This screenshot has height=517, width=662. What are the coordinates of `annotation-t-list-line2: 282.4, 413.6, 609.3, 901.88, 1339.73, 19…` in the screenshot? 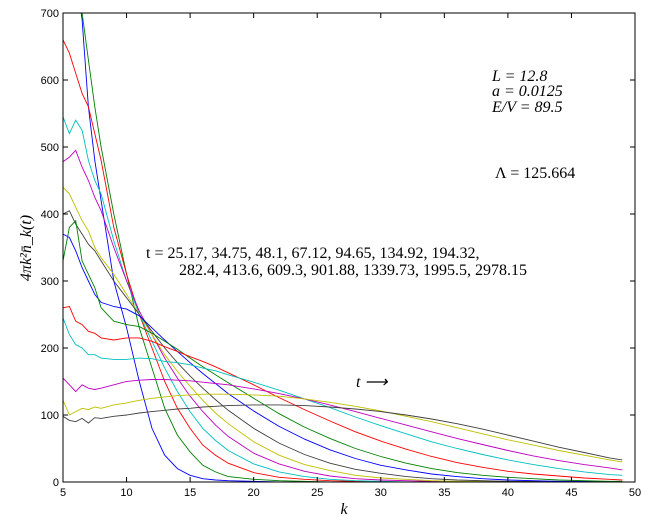 It's located at (353, 270).